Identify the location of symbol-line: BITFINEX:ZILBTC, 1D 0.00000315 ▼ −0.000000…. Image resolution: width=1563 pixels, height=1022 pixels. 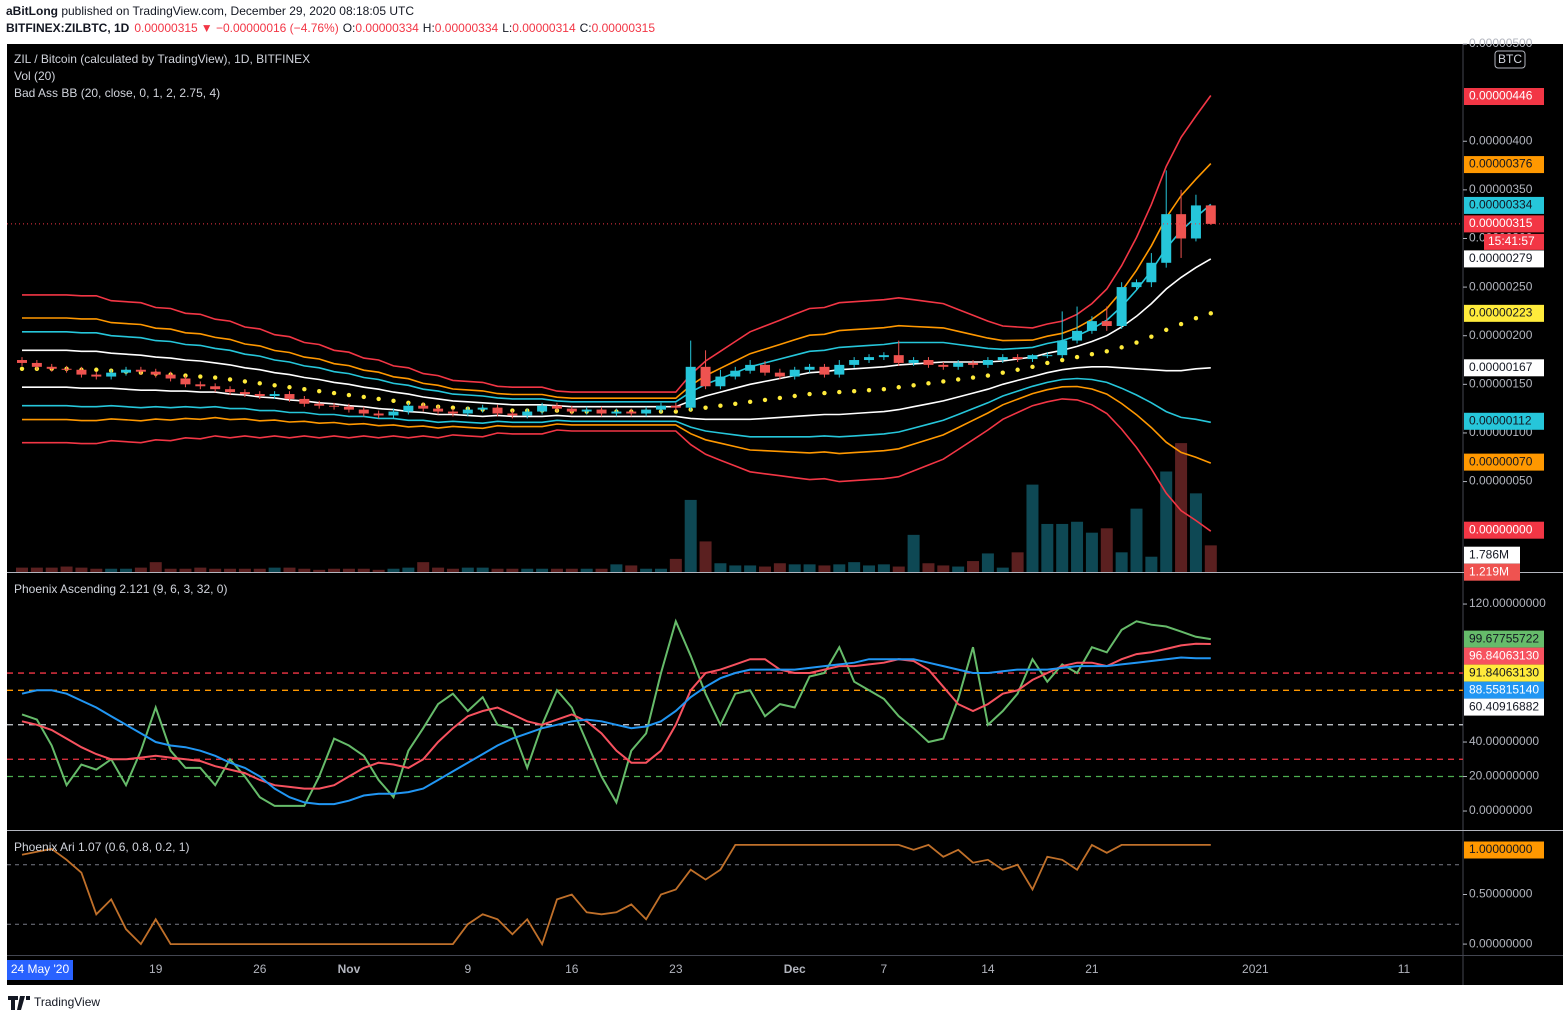
(330, 28).